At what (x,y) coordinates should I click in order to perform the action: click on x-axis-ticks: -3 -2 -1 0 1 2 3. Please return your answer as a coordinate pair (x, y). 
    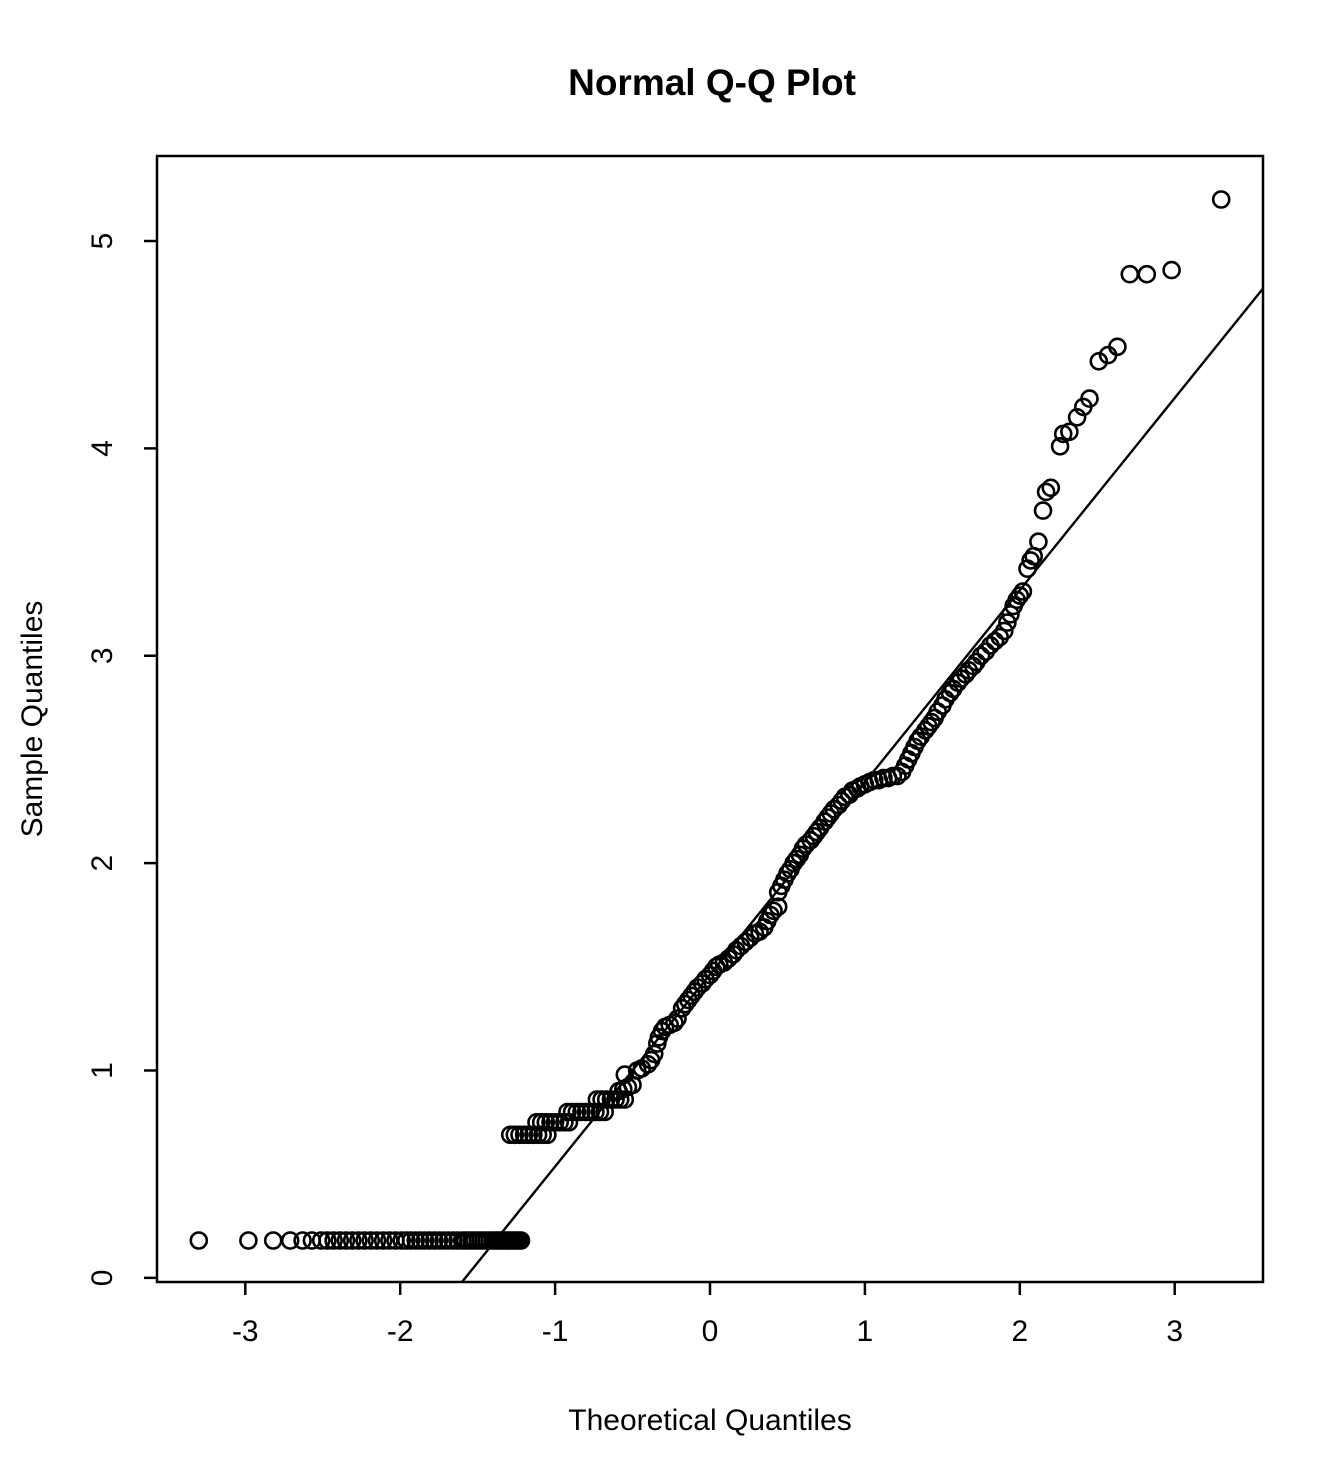
    Looking at the image, I should click on (707, 1315).